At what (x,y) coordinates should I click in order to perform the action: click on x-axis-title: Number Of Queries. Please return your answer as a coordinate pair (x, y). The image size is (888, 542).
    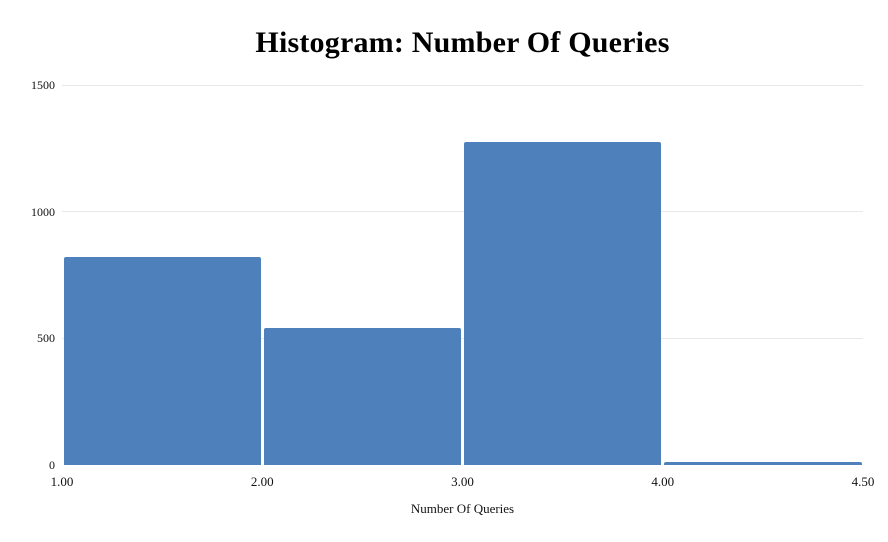
    Looking at the image, I should click on (462, 508).